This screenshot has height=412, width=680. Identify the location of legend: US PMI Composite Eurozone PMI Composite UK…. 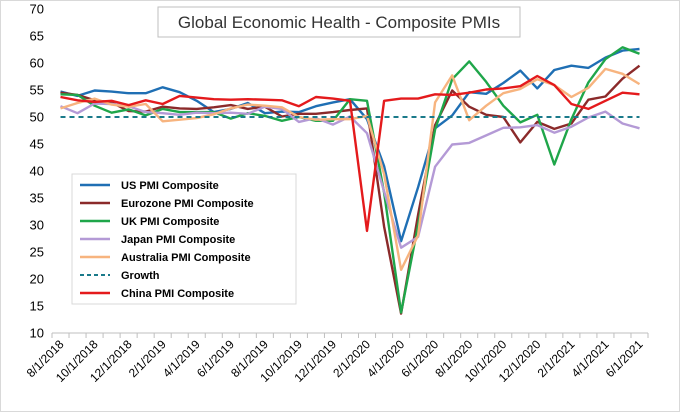
(184, 239).